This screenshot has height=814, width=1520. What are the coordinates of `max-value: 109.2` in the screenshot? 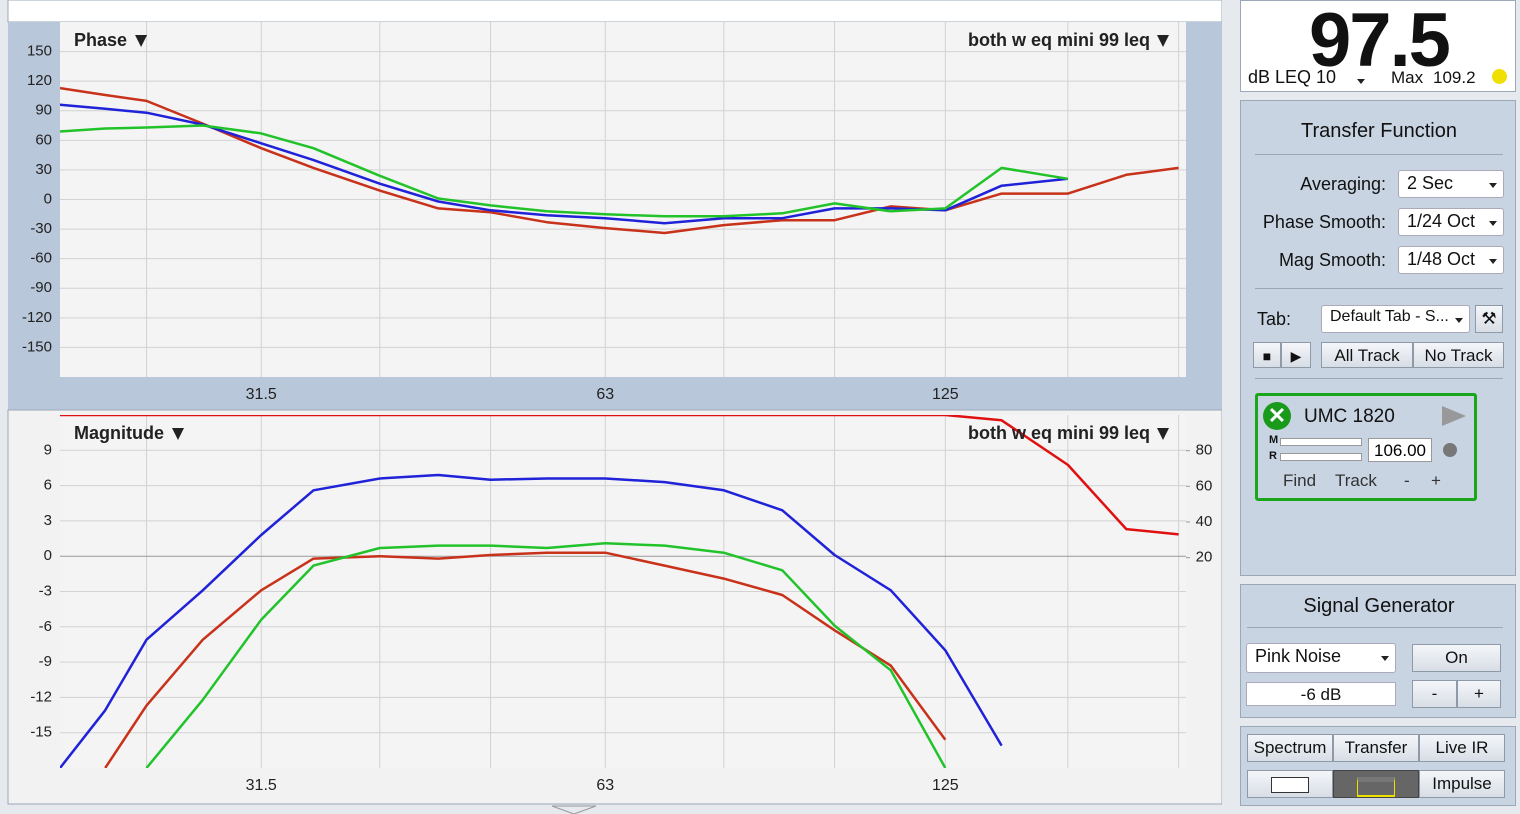 It's located at (1454, 77).